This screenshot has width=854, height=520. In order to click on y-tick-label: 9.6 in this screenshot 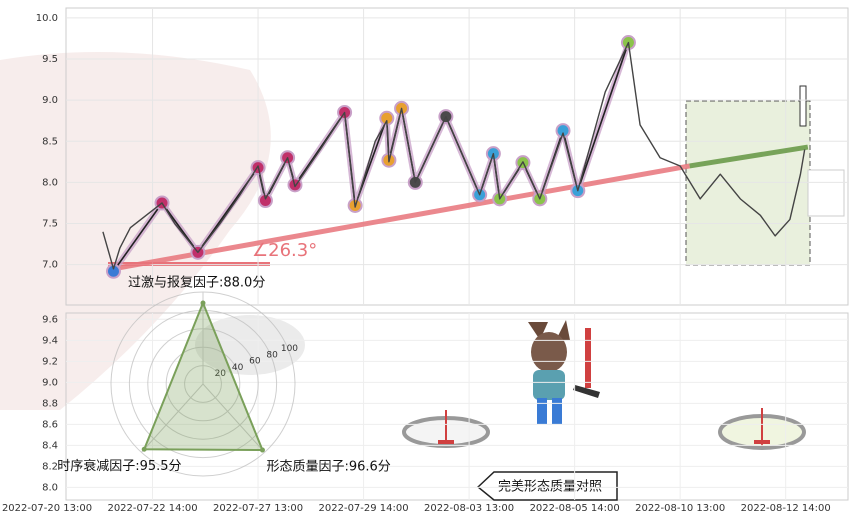, I will do `click(50, 319)`.